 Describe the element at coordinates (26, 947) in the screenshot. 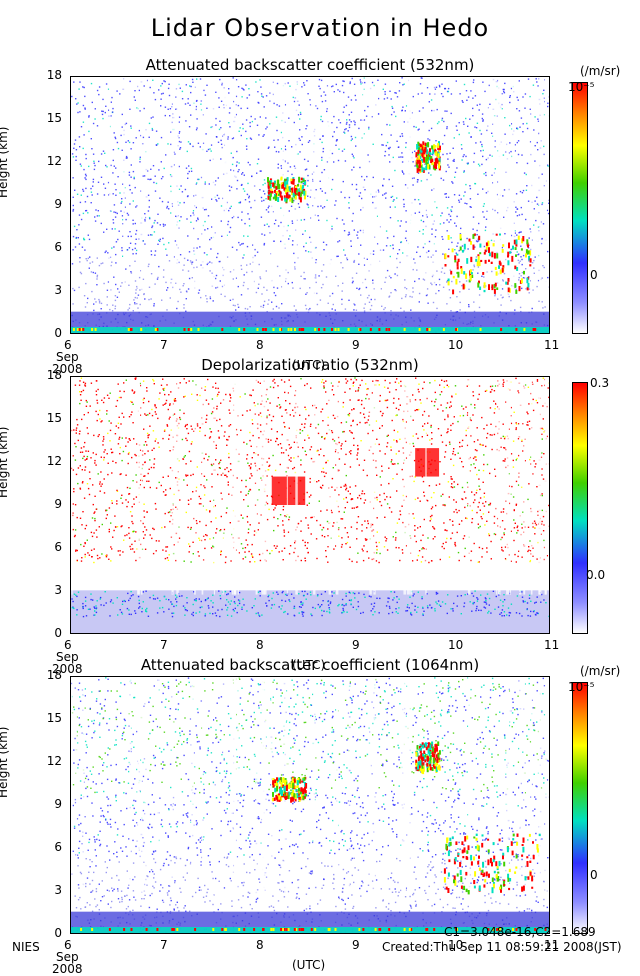

I see `footer-org: NIES` at that location.